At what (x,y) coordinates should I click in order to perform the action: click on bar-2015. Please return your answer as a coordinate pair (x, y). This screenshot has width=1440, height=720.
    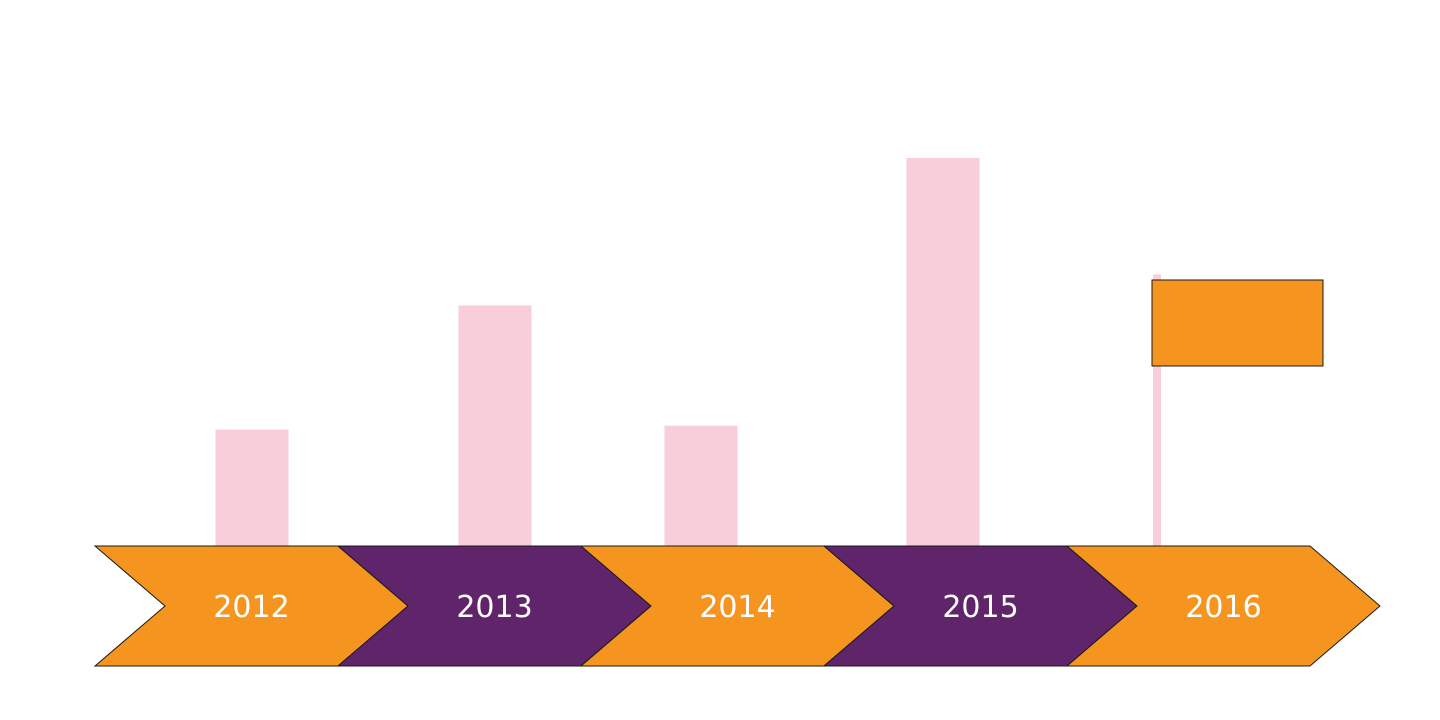
    Looking at the image, I should click on (943, 352).